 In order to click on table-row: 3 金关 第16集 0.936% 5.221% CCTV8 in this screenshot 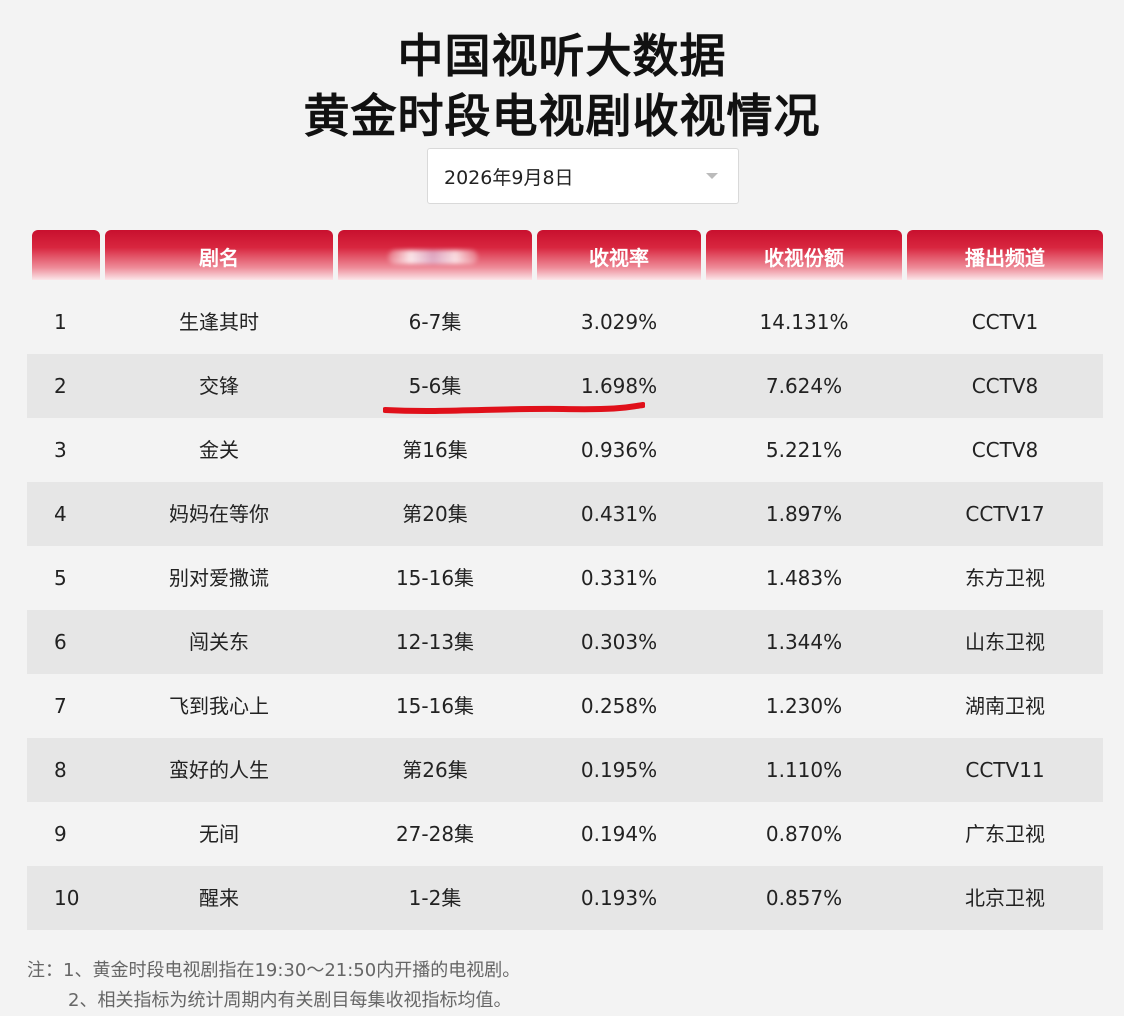, I will do `click(565, 450)`.